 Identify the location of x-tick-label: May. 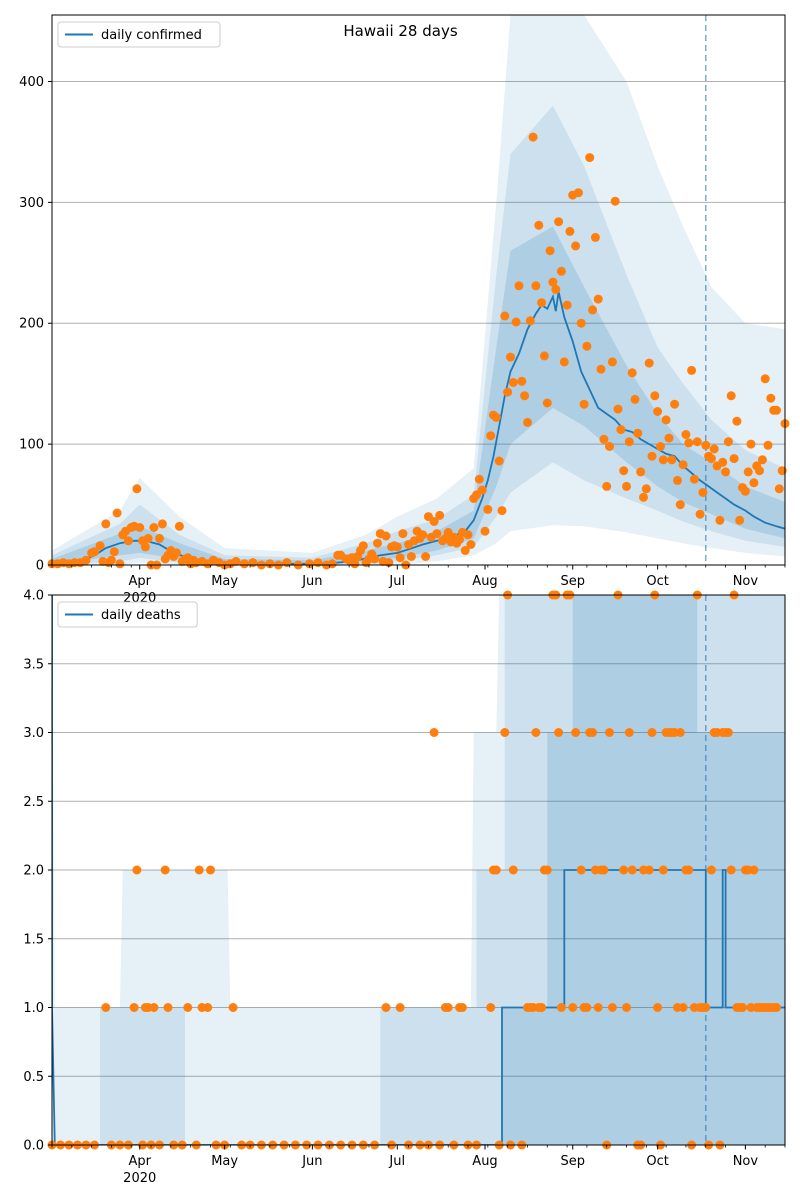
(224, 581).